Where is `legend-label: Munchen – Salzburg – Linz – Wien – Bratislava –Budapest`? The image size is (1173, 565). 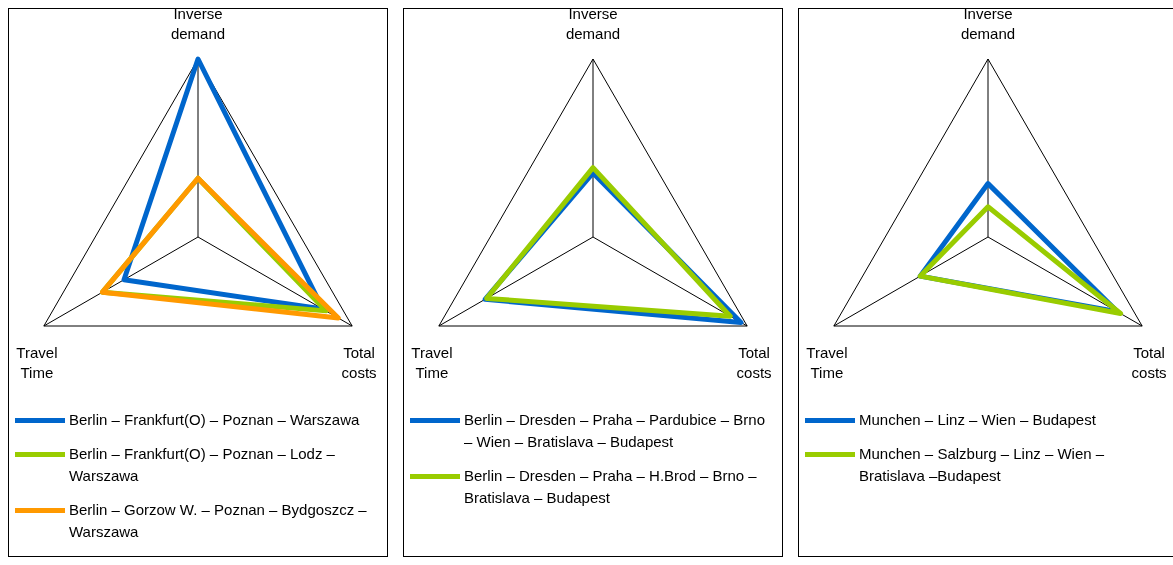
legend-label: Munchen – Salzburg – Linz – Wien – Bratislava –Budapest is located at coordinates (982, 465).